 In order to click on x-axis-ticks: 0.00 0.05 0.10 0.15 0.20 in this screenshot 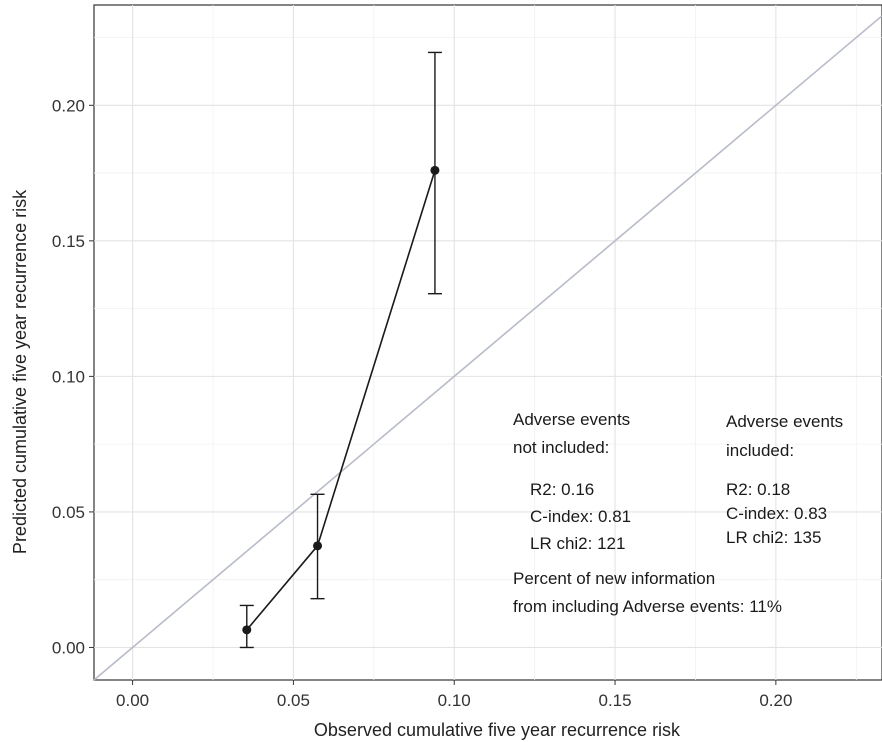, I will do `click(454, 695)`.